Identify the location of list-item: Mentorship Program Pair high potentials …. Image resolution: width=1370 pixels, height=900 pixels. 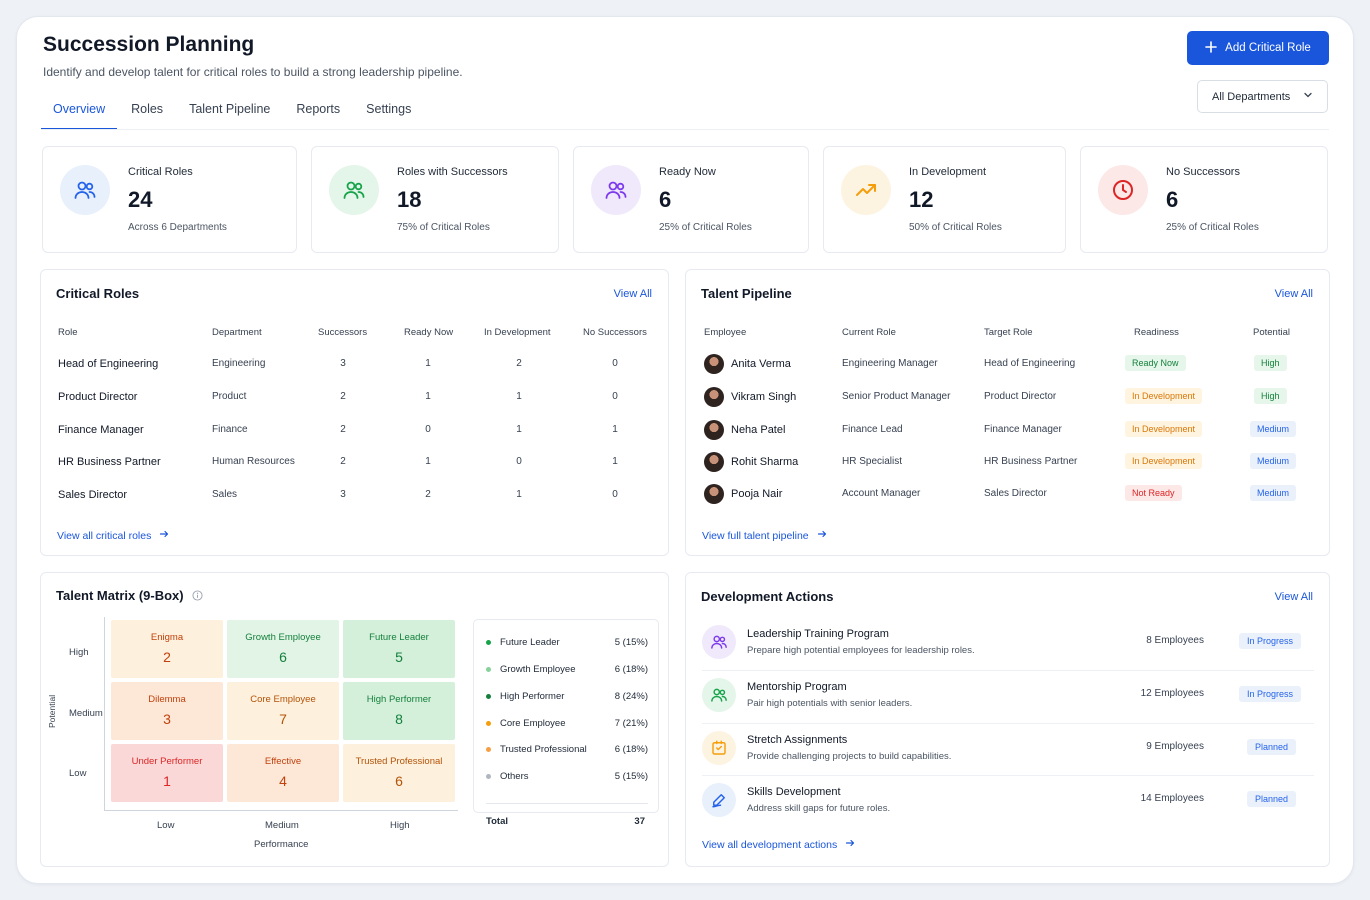
(1008, 698).